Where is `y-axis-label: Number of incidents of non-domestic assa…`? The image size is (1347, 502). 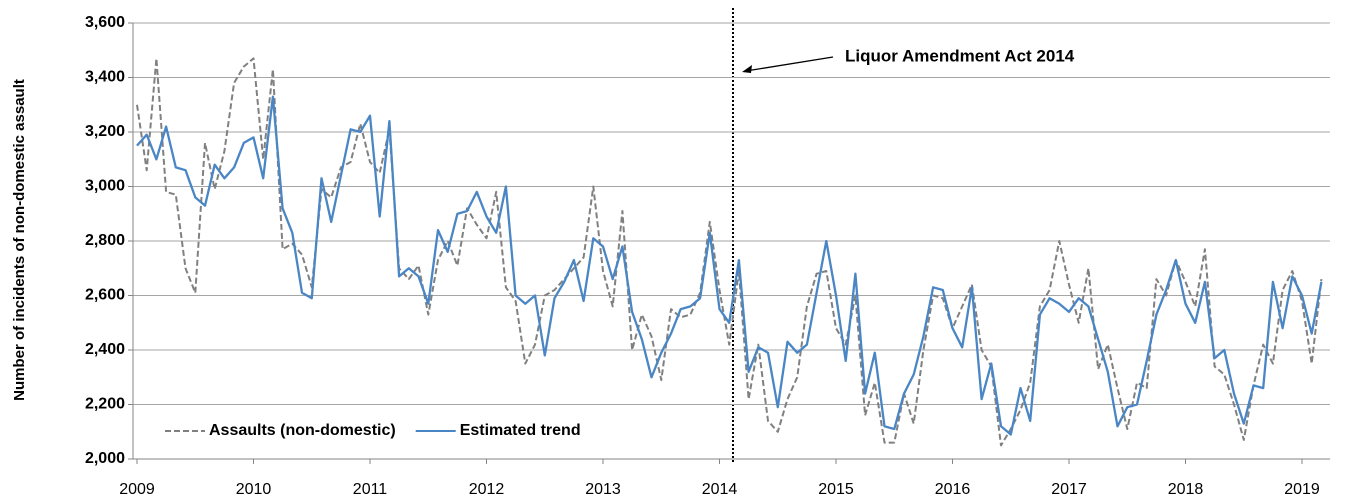 y-axis-label: Number of incidents of non-domestic assa… is located at coordinates (19, 240).